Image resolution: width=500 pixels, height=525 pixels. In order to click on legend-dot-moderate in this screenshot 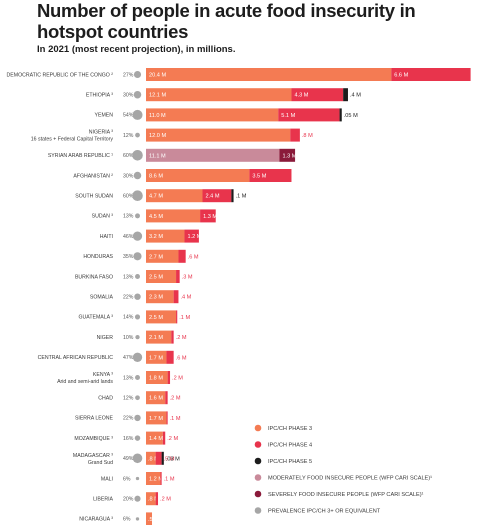, I will do `click(258, 477)`.